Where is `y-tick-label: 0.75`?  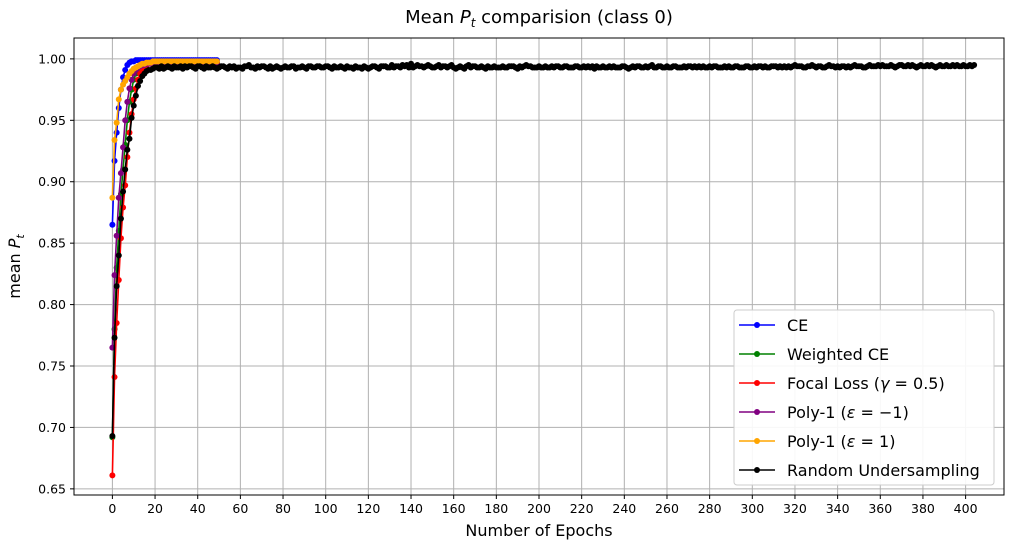
y-tick-label: 0.75 is located at coordinates (52, 366).